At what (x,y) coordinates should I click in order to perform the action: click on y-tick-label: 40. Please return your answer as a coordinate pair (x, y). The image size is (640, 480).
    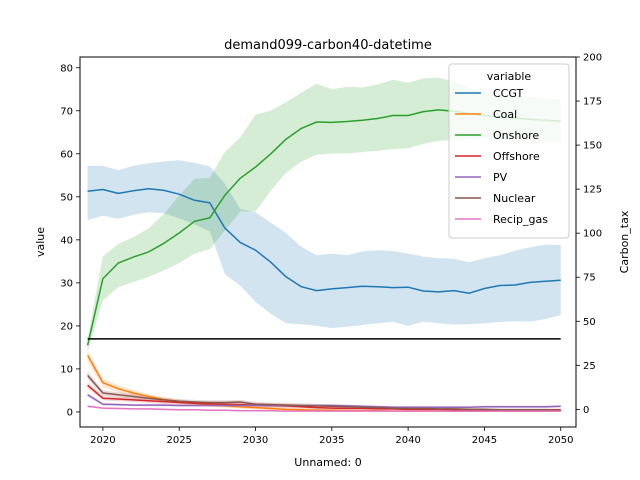
    Looking at the image, I should click on (66, 240).